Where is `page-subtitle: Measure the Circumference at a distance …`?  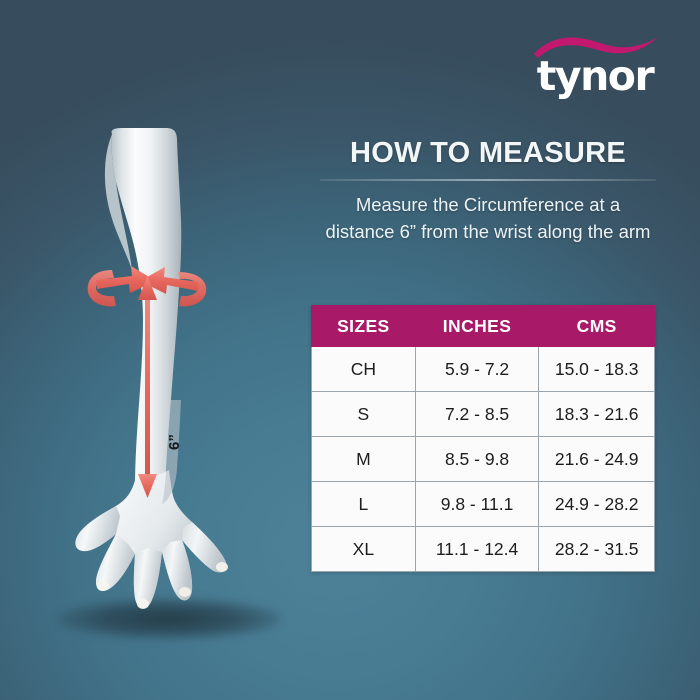
page-subtitle: Measure the Circumference at a distance … is located at coordinates (488, 218).